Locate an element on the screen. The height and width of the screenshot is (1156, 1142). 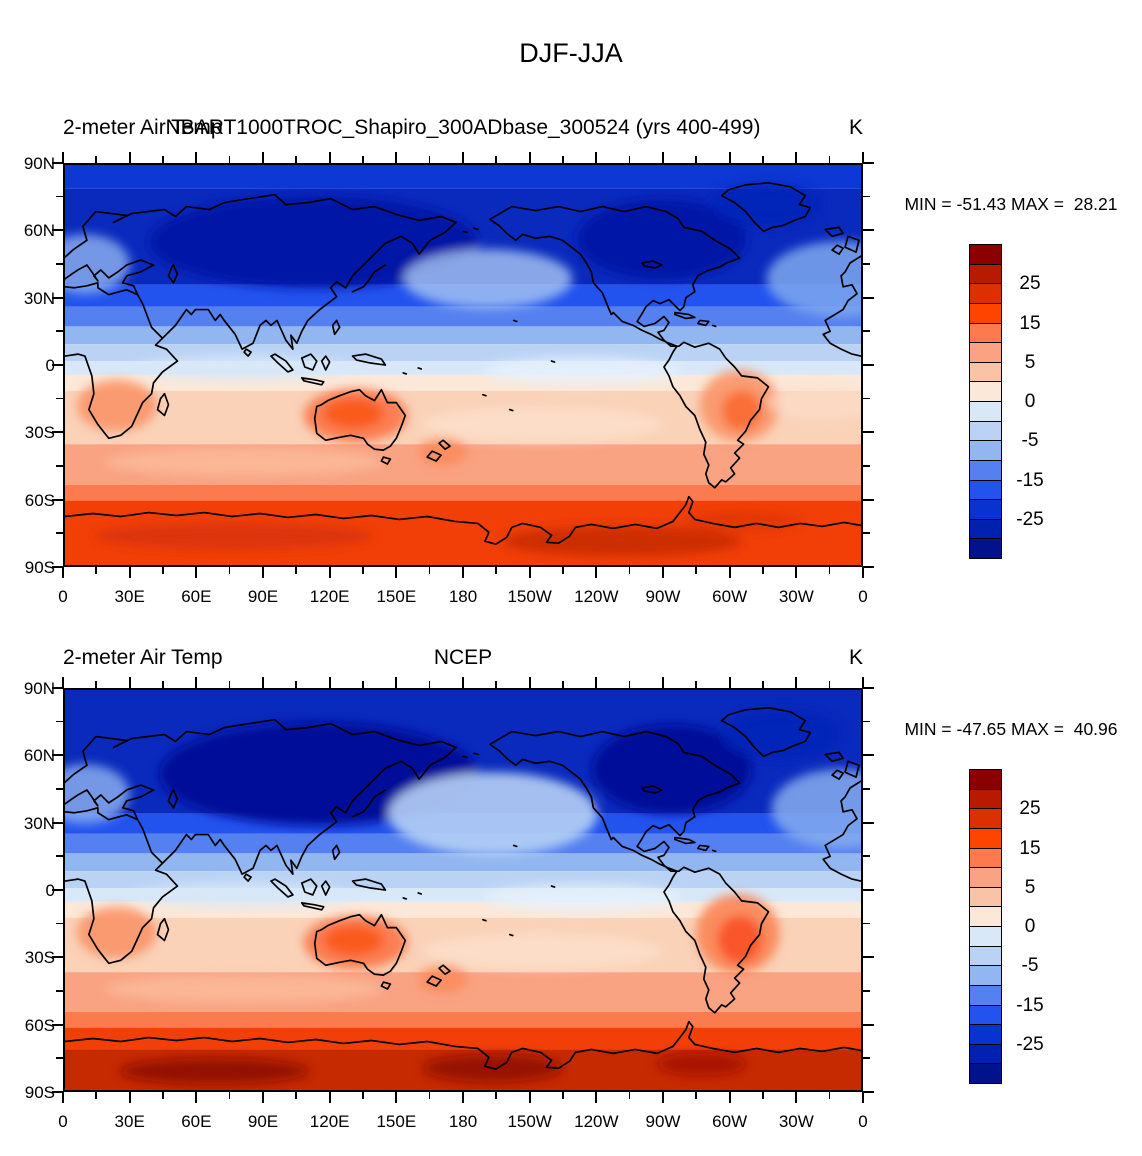
lat-tick-label: 0 is located at coordinates (50, 365).